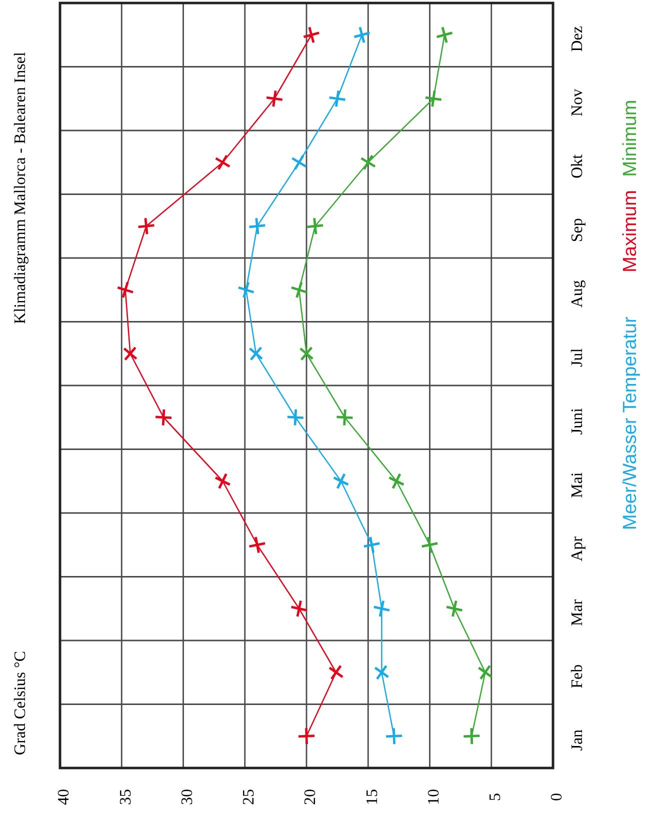 The width and height of the screenshot is (645, 816). Describe the element at coordinates (577, 740) in the screenshot. I see `y-tick-label: Jan` at that location.